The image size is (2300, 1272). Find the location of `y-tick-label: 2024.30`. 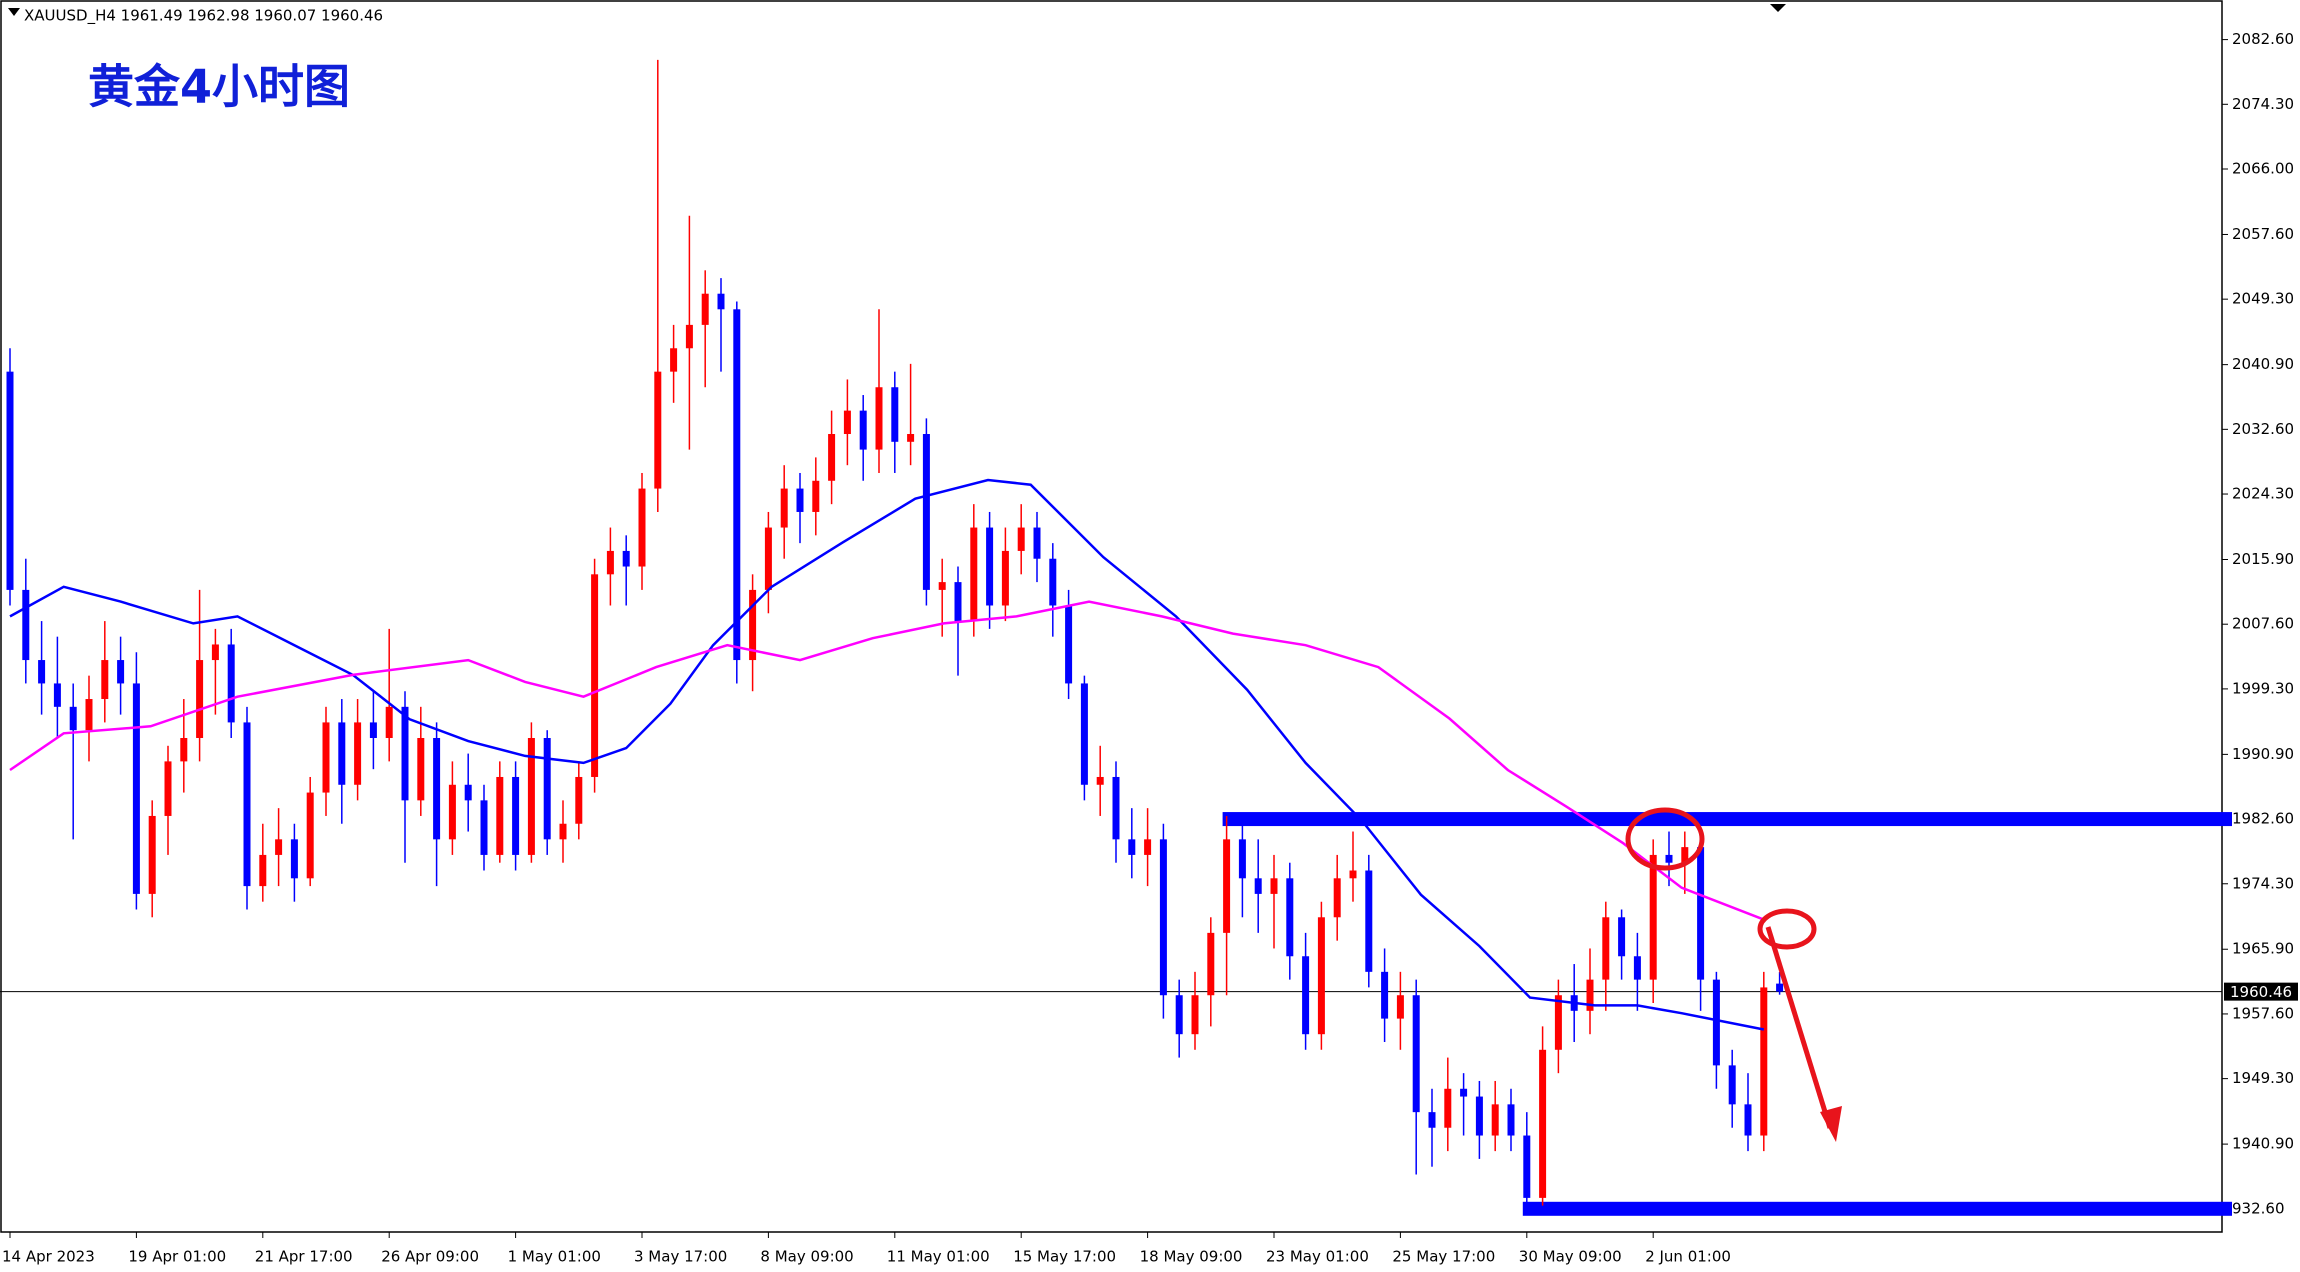

y-tick-label: 2024.30 is located at coordinates (2263, 494).